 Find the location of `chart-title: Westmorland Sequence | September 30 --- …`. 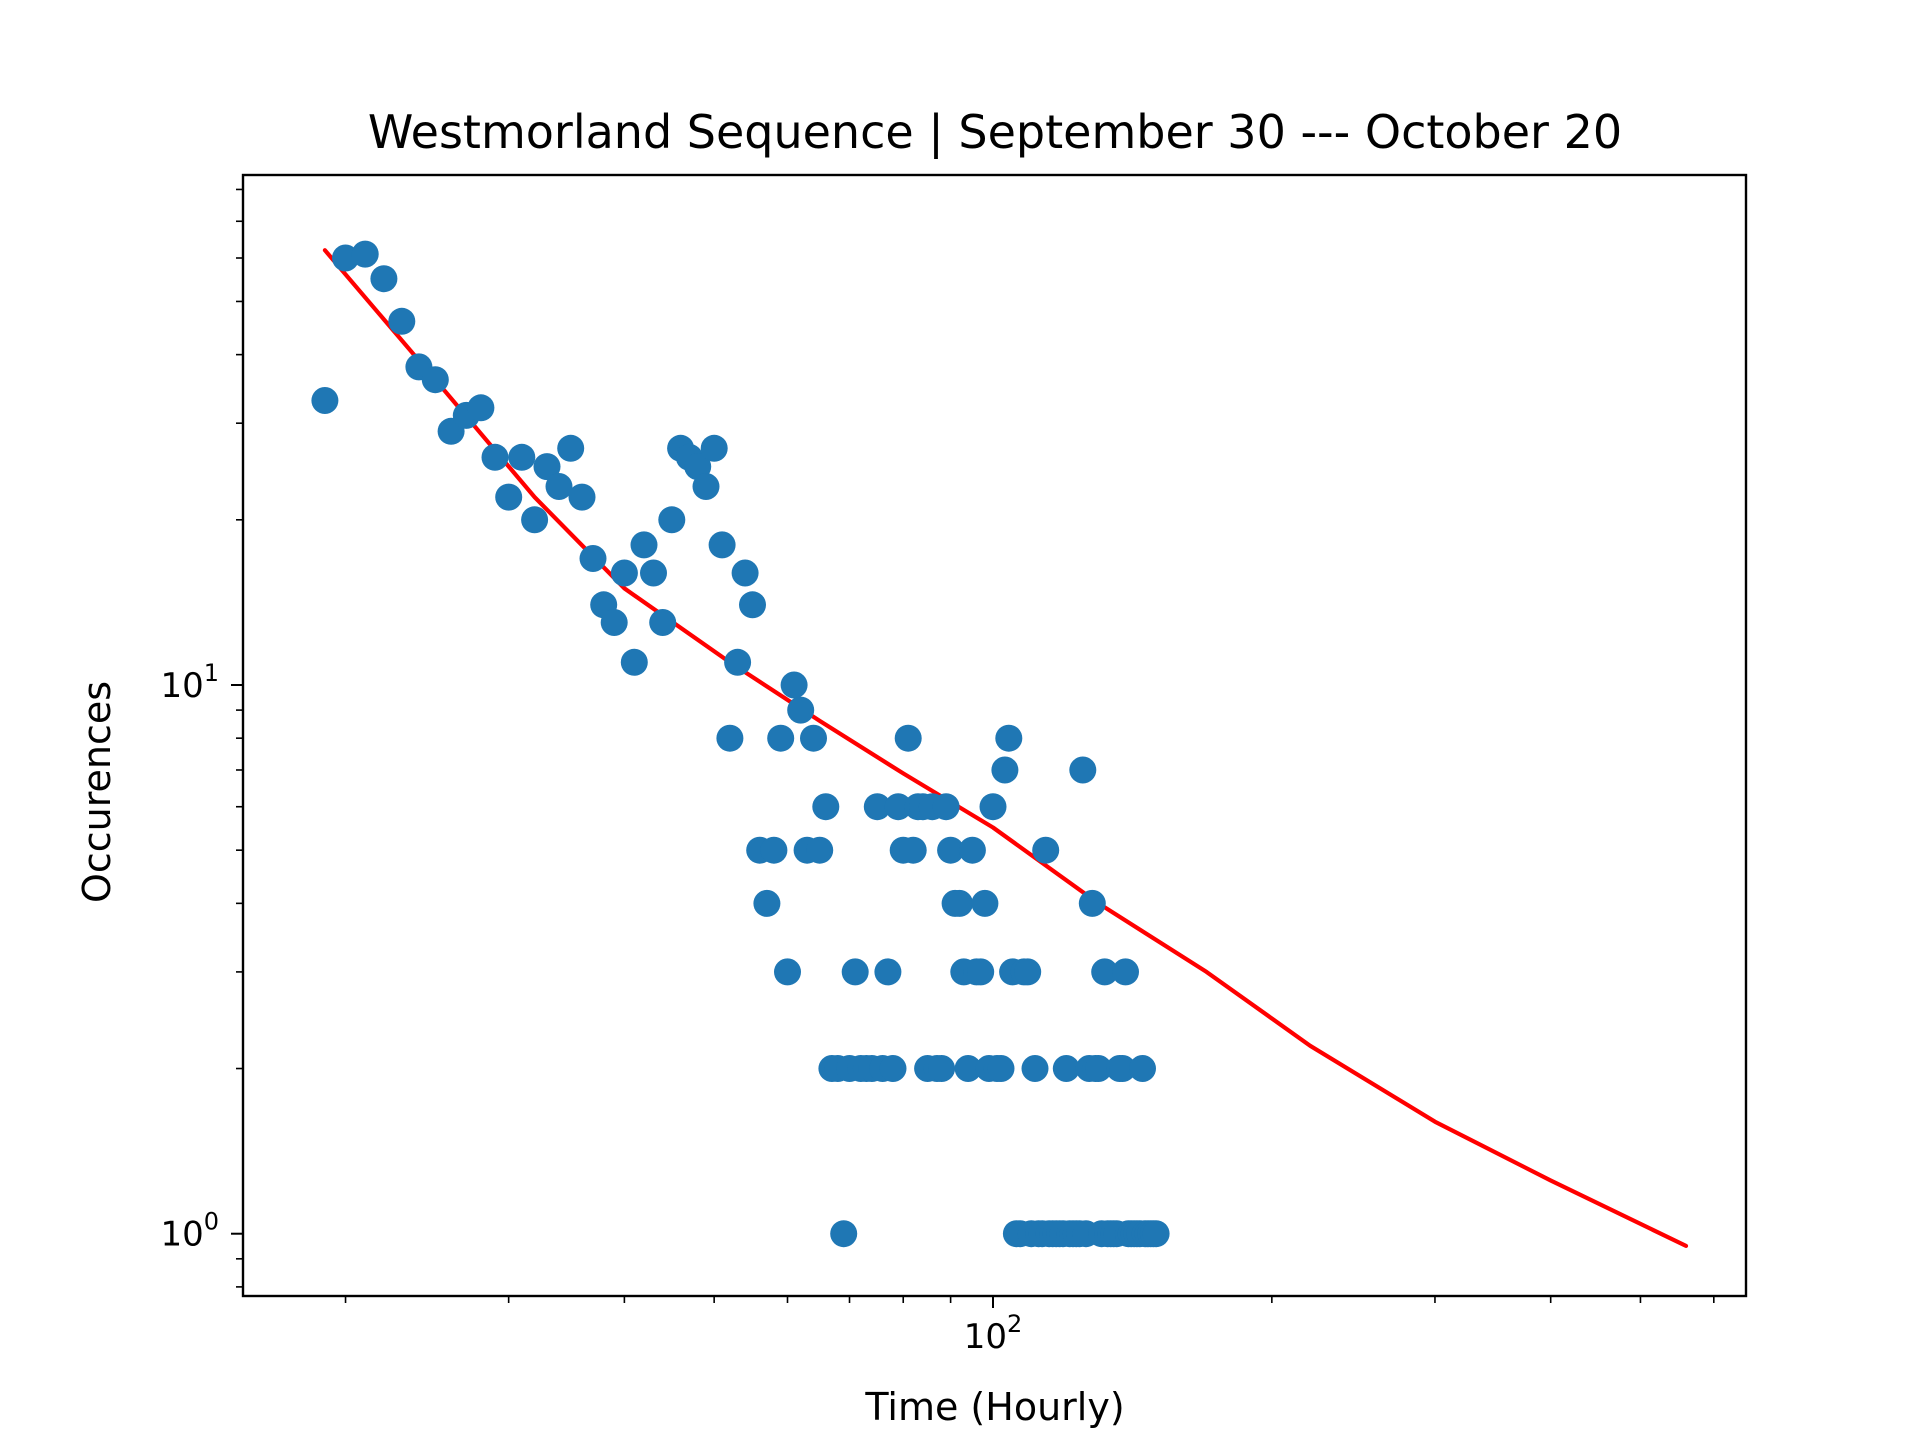

chart-title: Westmorland Sequence | September 30 --- … is located at coordinates (995, 132).